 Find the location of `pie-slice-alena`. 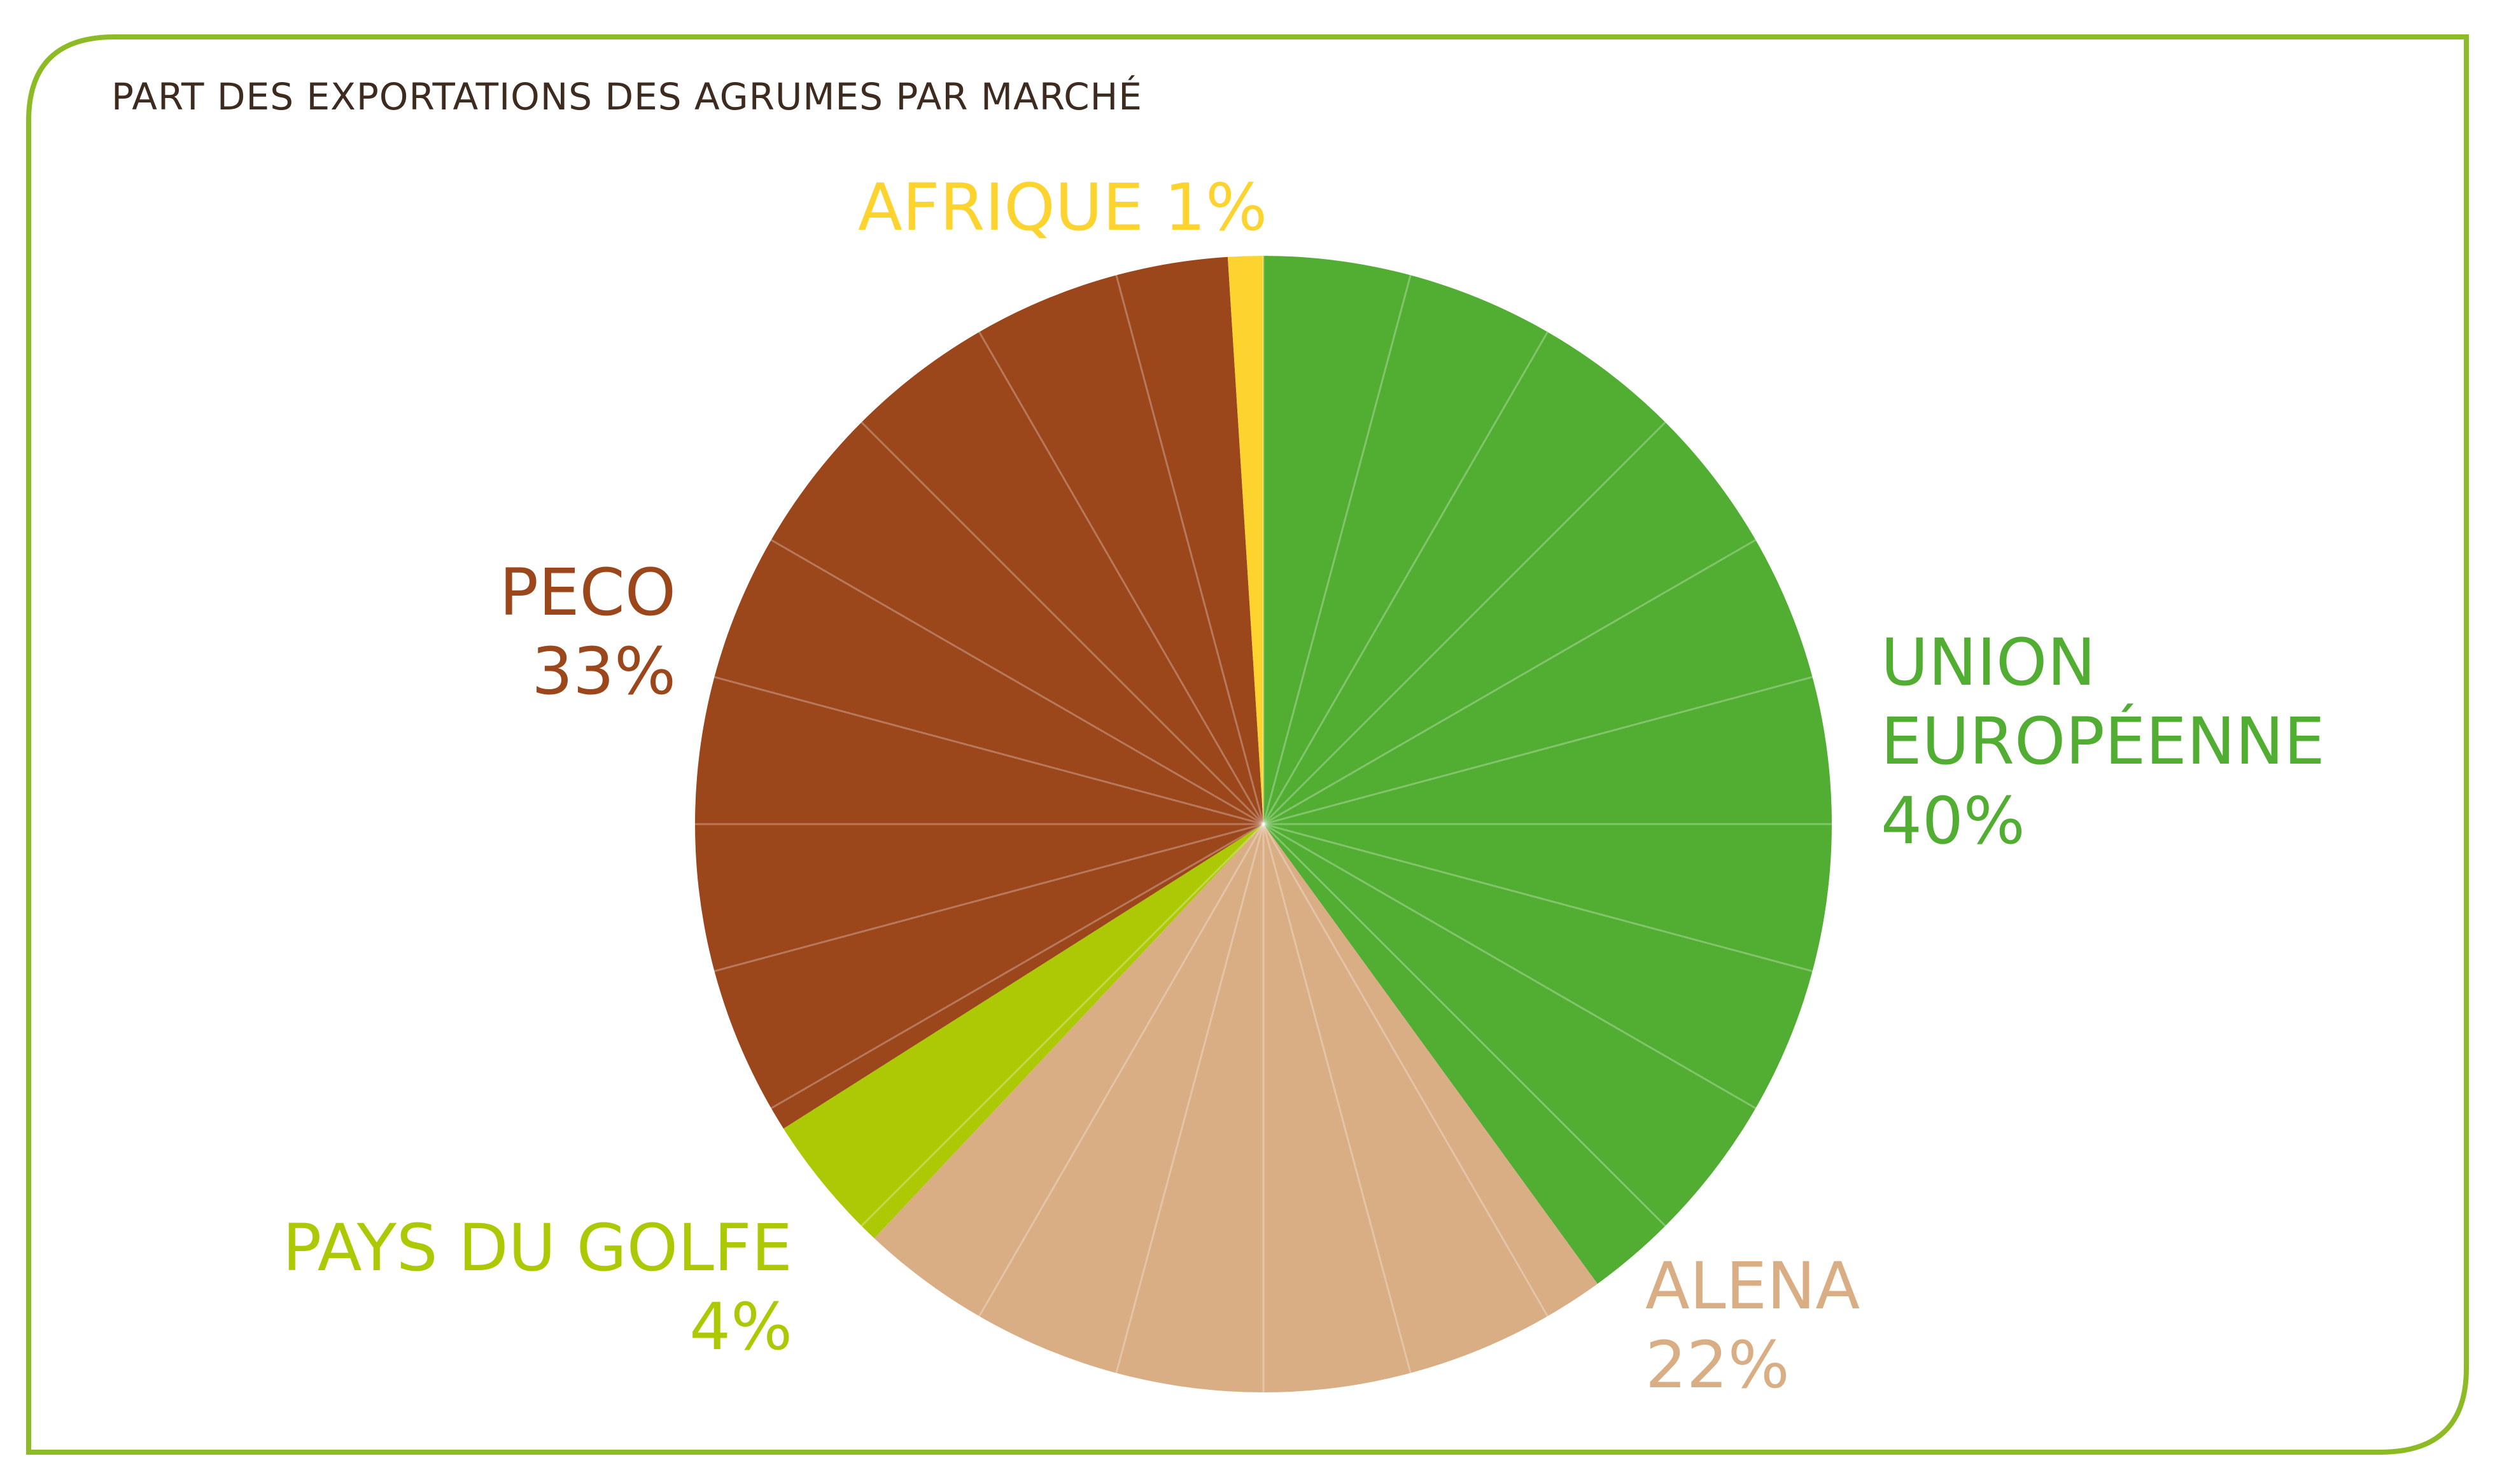

pie-slice-alena is located at coordinates (1236, 1108).